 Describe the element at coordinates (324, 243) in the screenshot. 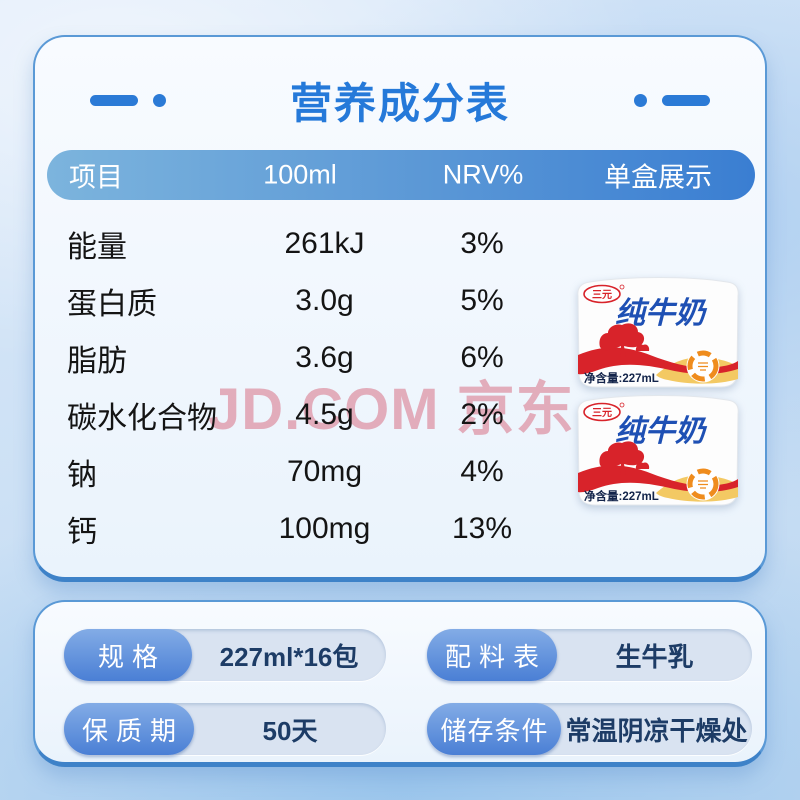

I see `nutrient-amount: 261kJ` at that location.